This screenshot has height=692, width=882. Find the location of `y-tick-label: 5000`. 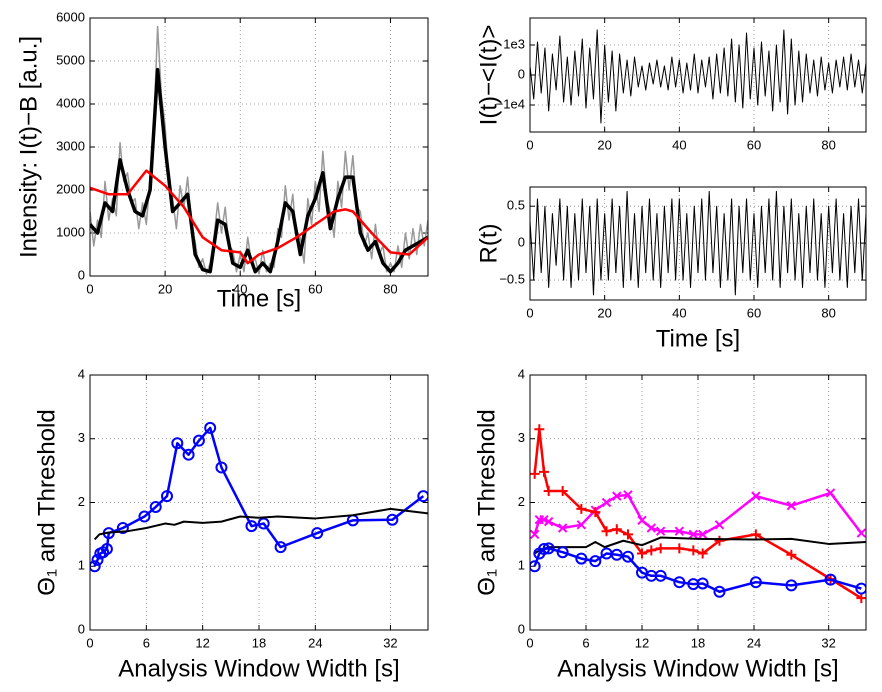

y-tick-label: 5000 is located at coordinates (70, 59).